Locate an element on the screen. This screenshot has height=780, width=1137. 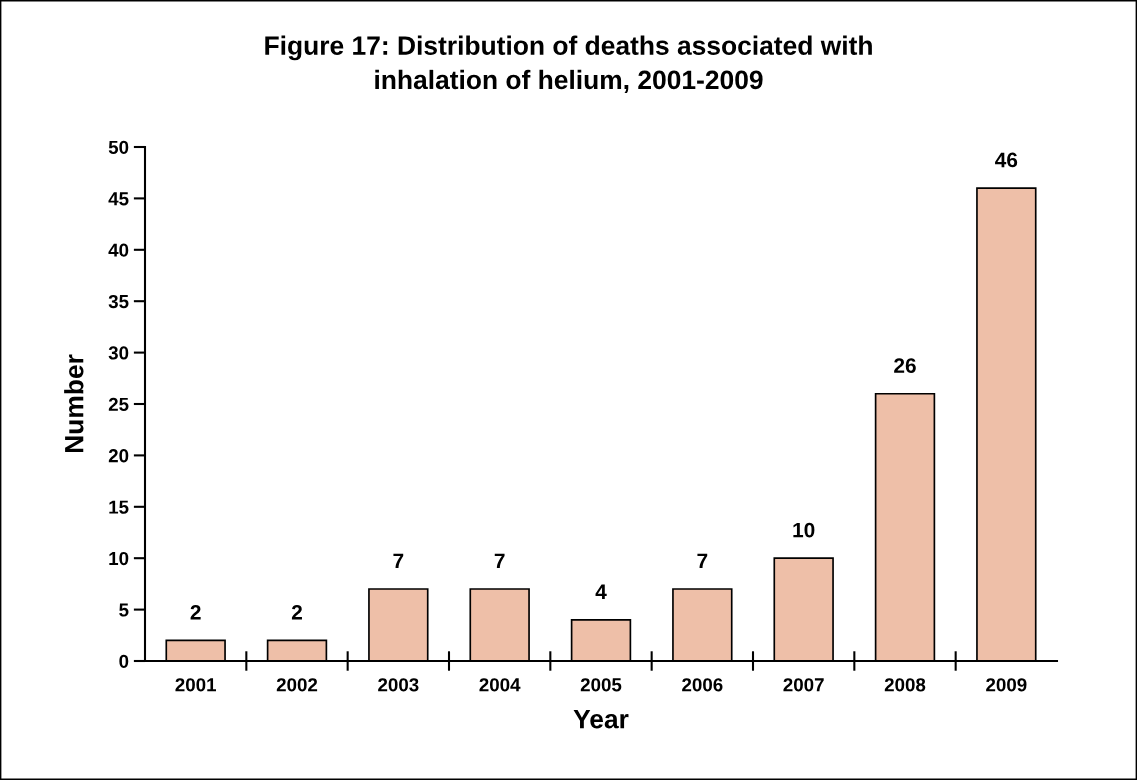
x-tick-label: 2001 is located at coordinates (195, 685).